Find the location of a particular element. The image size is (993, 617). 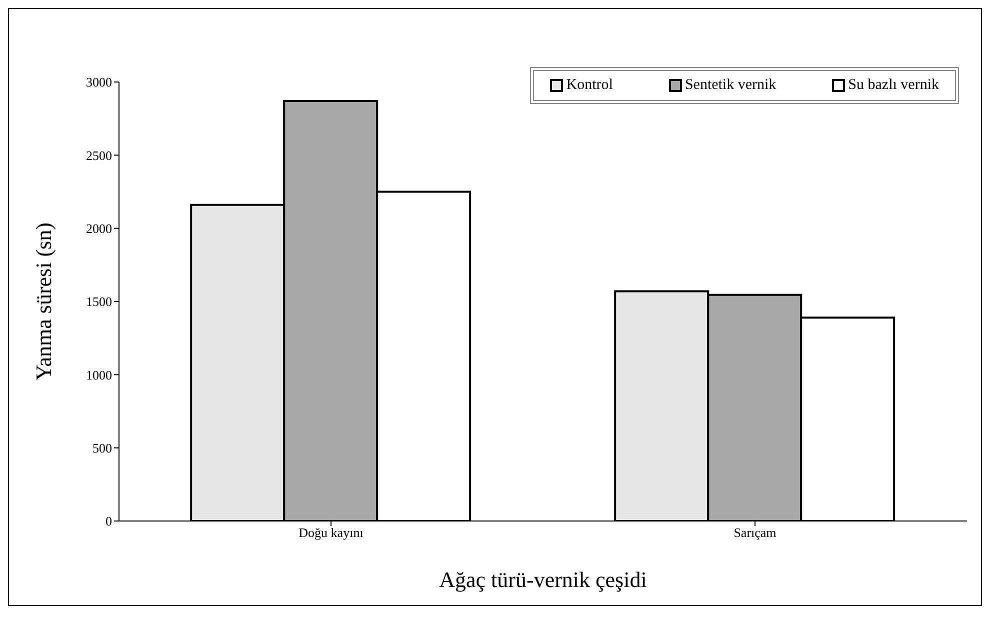

y-tick-label: 3000 is located at coordinates (99, 82).